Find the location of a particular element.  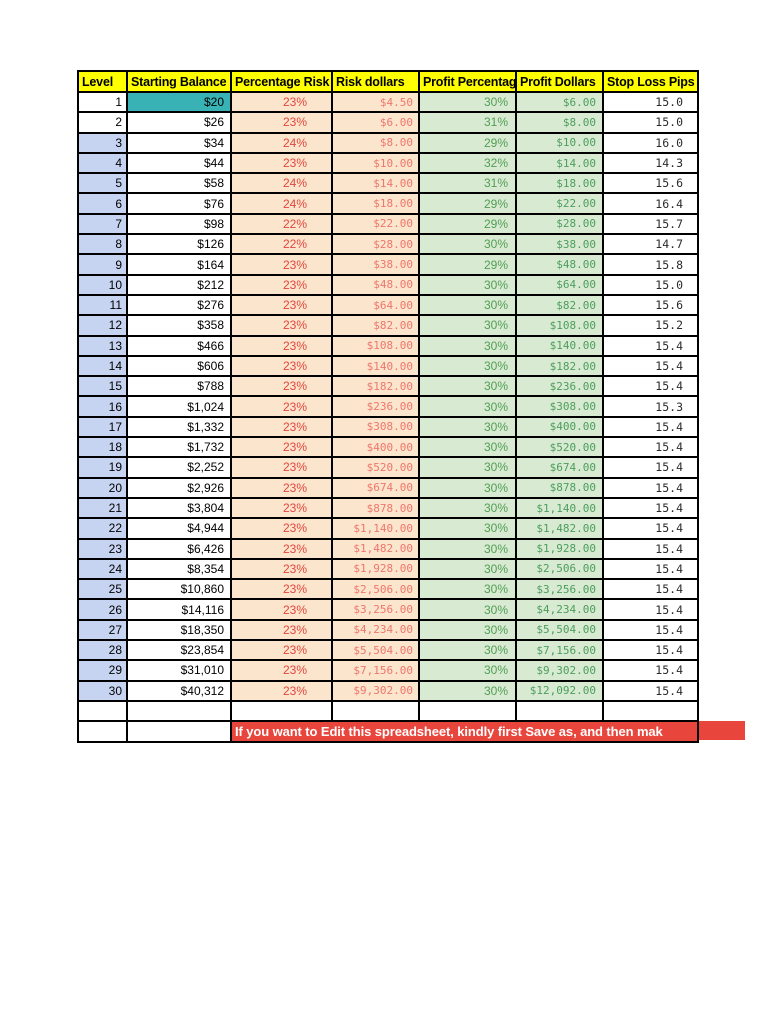

cell-risk_usd: $1,928.00 is located at coordinates (376, 570).